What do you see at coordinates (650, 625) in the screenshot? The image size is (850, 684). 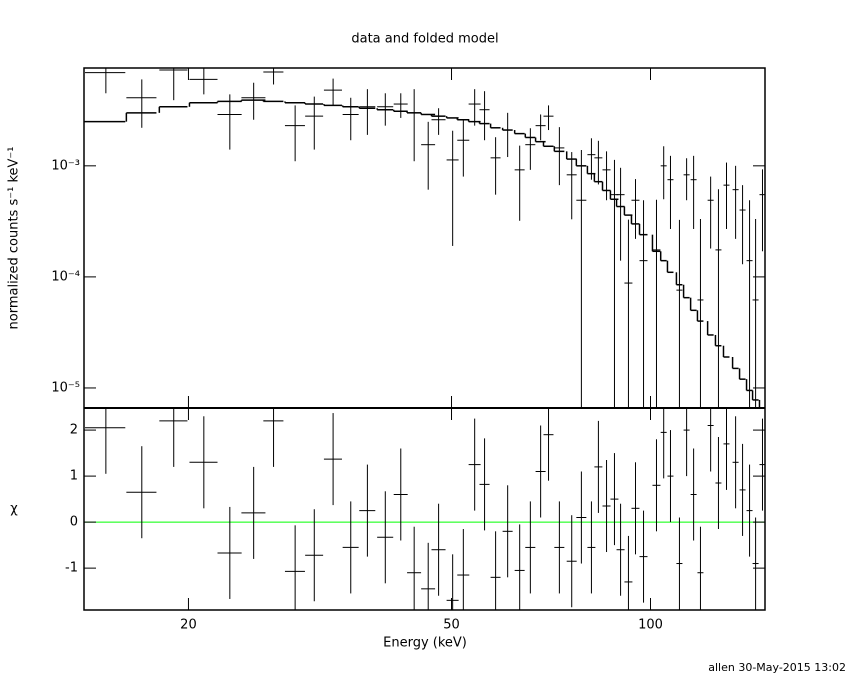 I see `x-tick-label: 100` at bounding box center [650, 625].